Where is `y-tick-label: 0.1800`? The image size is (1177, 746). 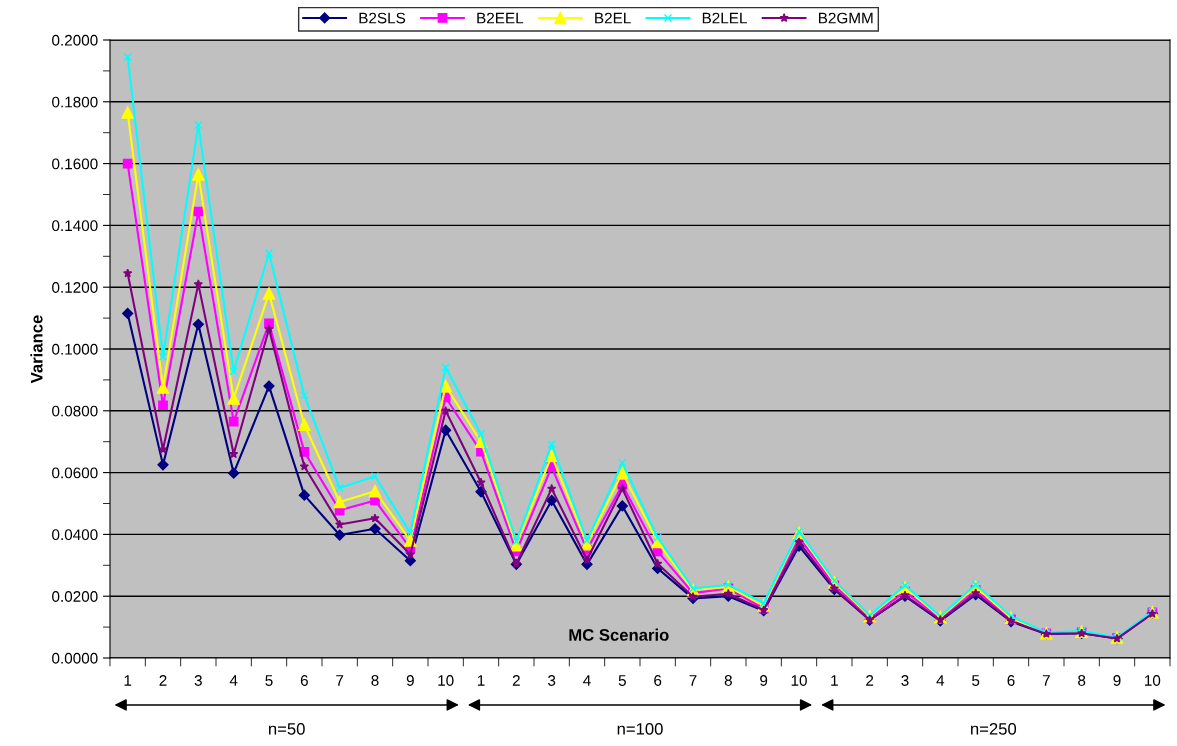
y-tick-label: 0.1800 is located at coordinates (75, 102).